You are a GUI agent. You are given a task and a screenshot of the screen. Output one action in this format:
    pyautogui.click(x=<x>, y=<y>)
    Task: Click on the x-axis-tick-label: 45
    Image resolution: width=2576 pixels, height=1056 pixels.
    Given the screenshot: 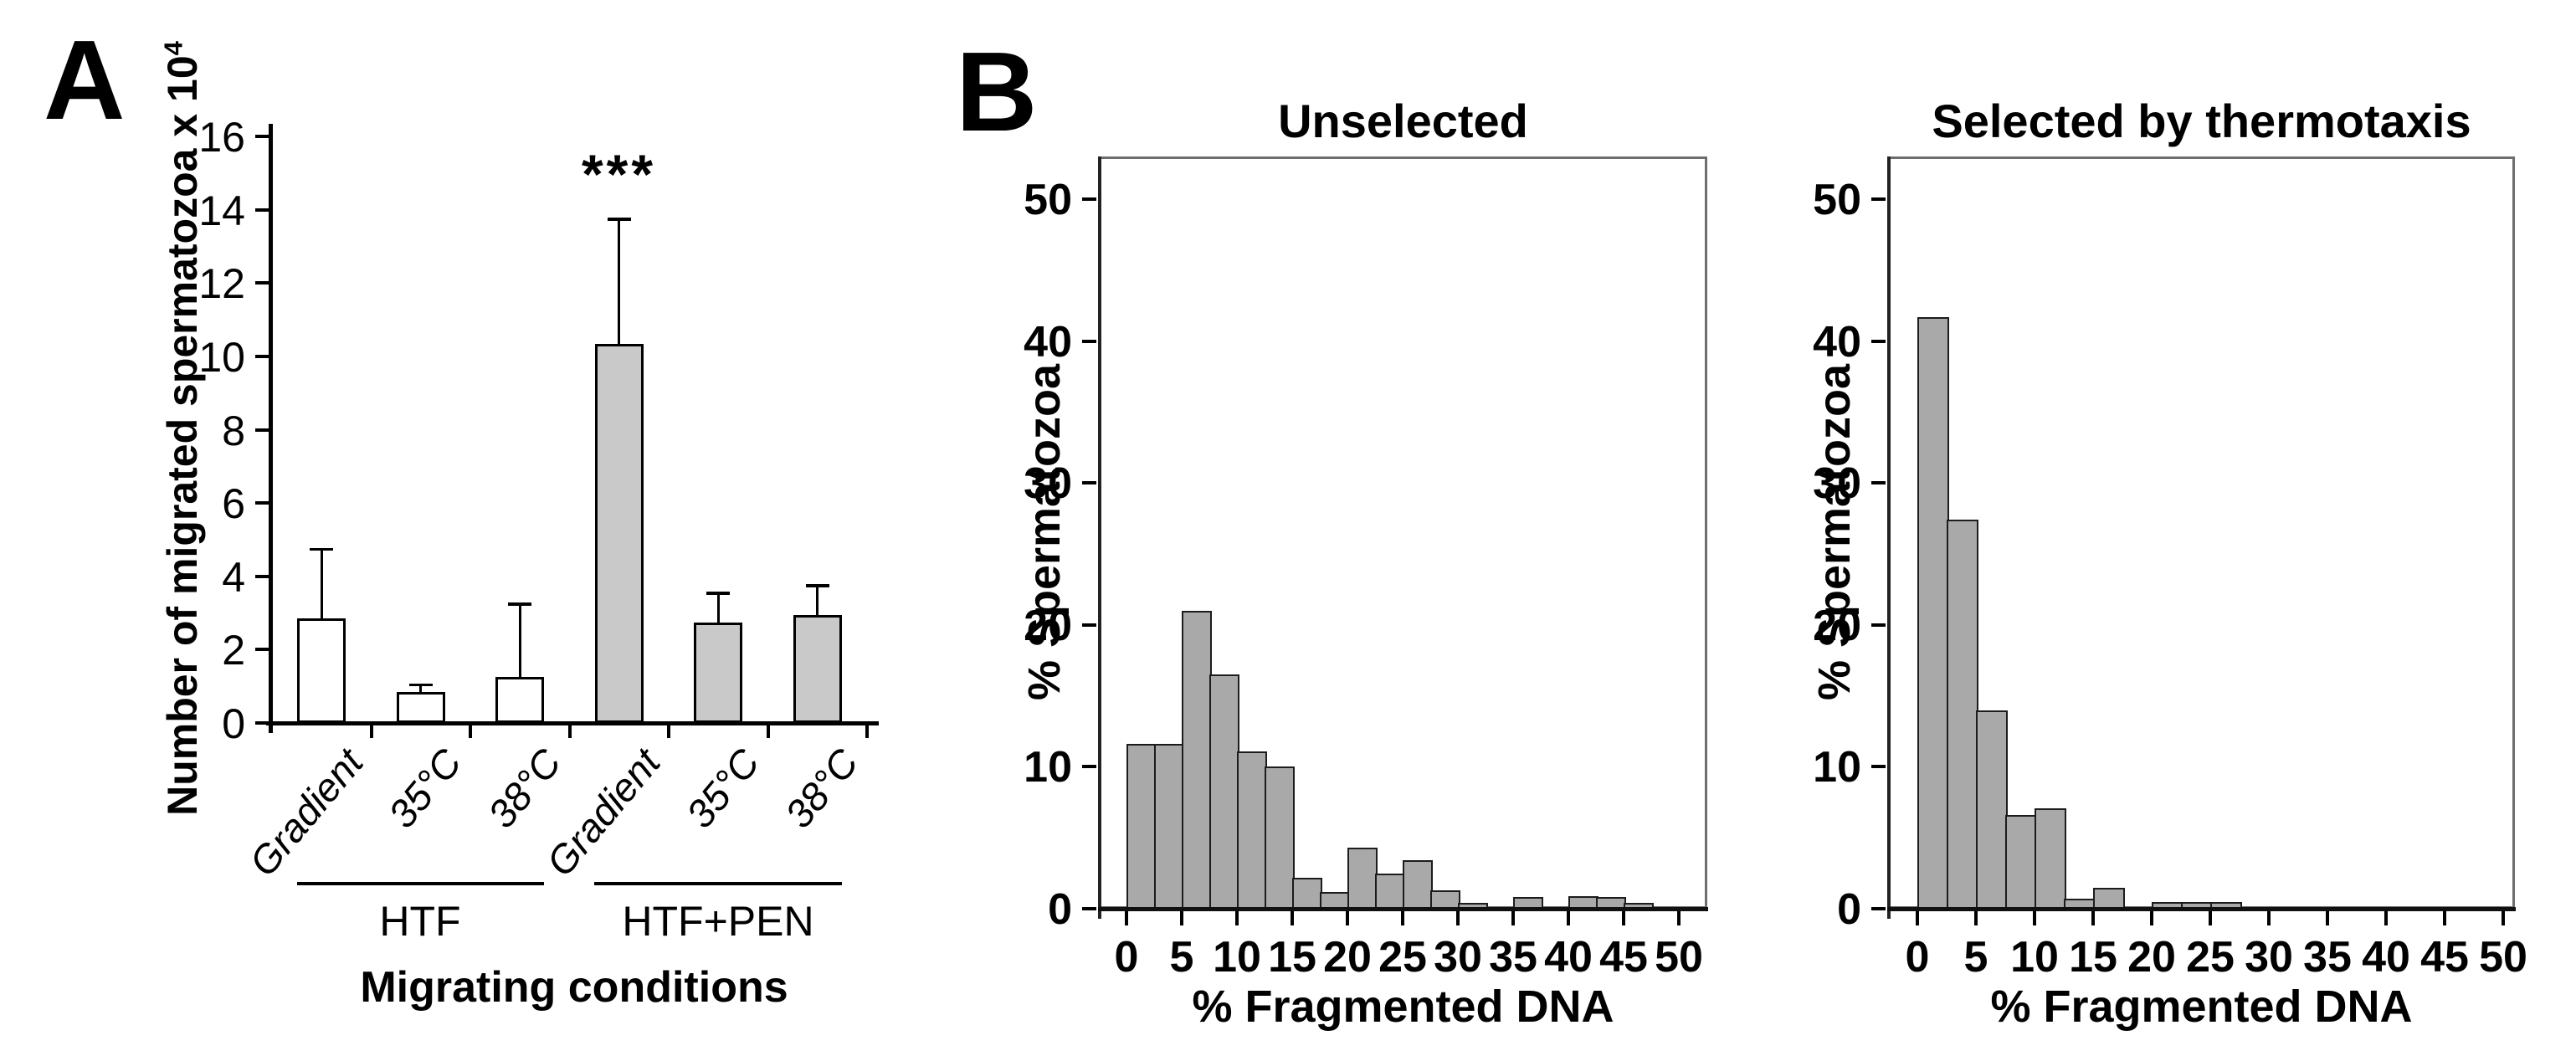 What is the action you would take?
    pyautogui.click(x=1623, y=957)
    